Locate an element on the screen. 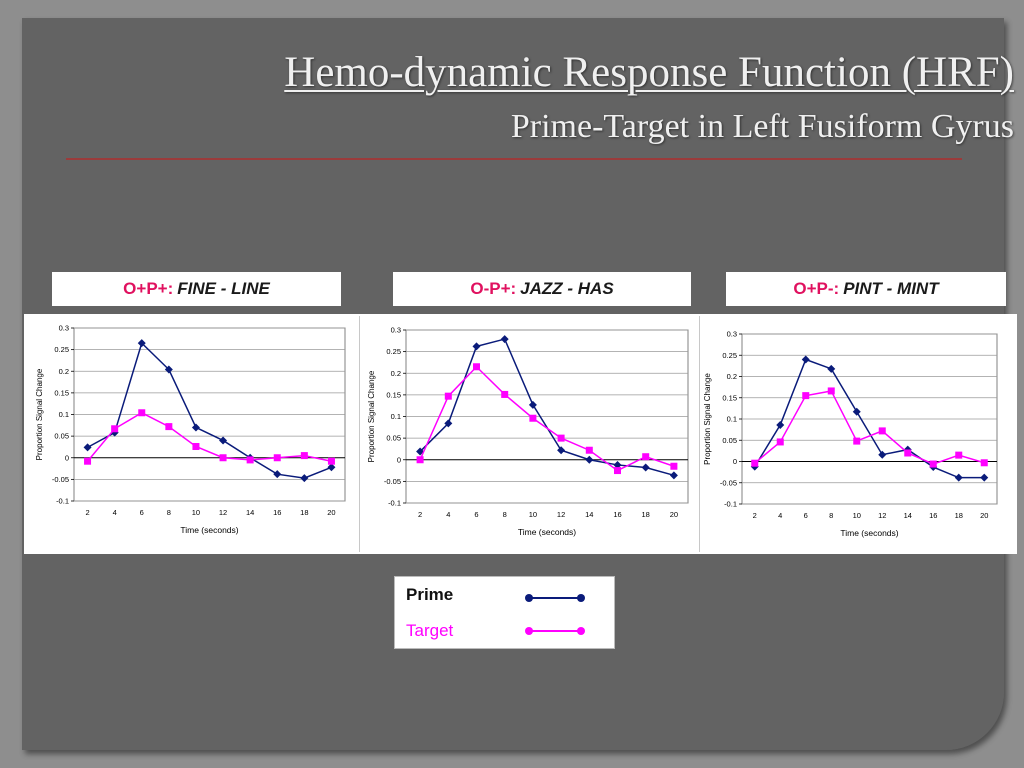  y-tick-label: -0.1 is located at coordinates (62, 501).